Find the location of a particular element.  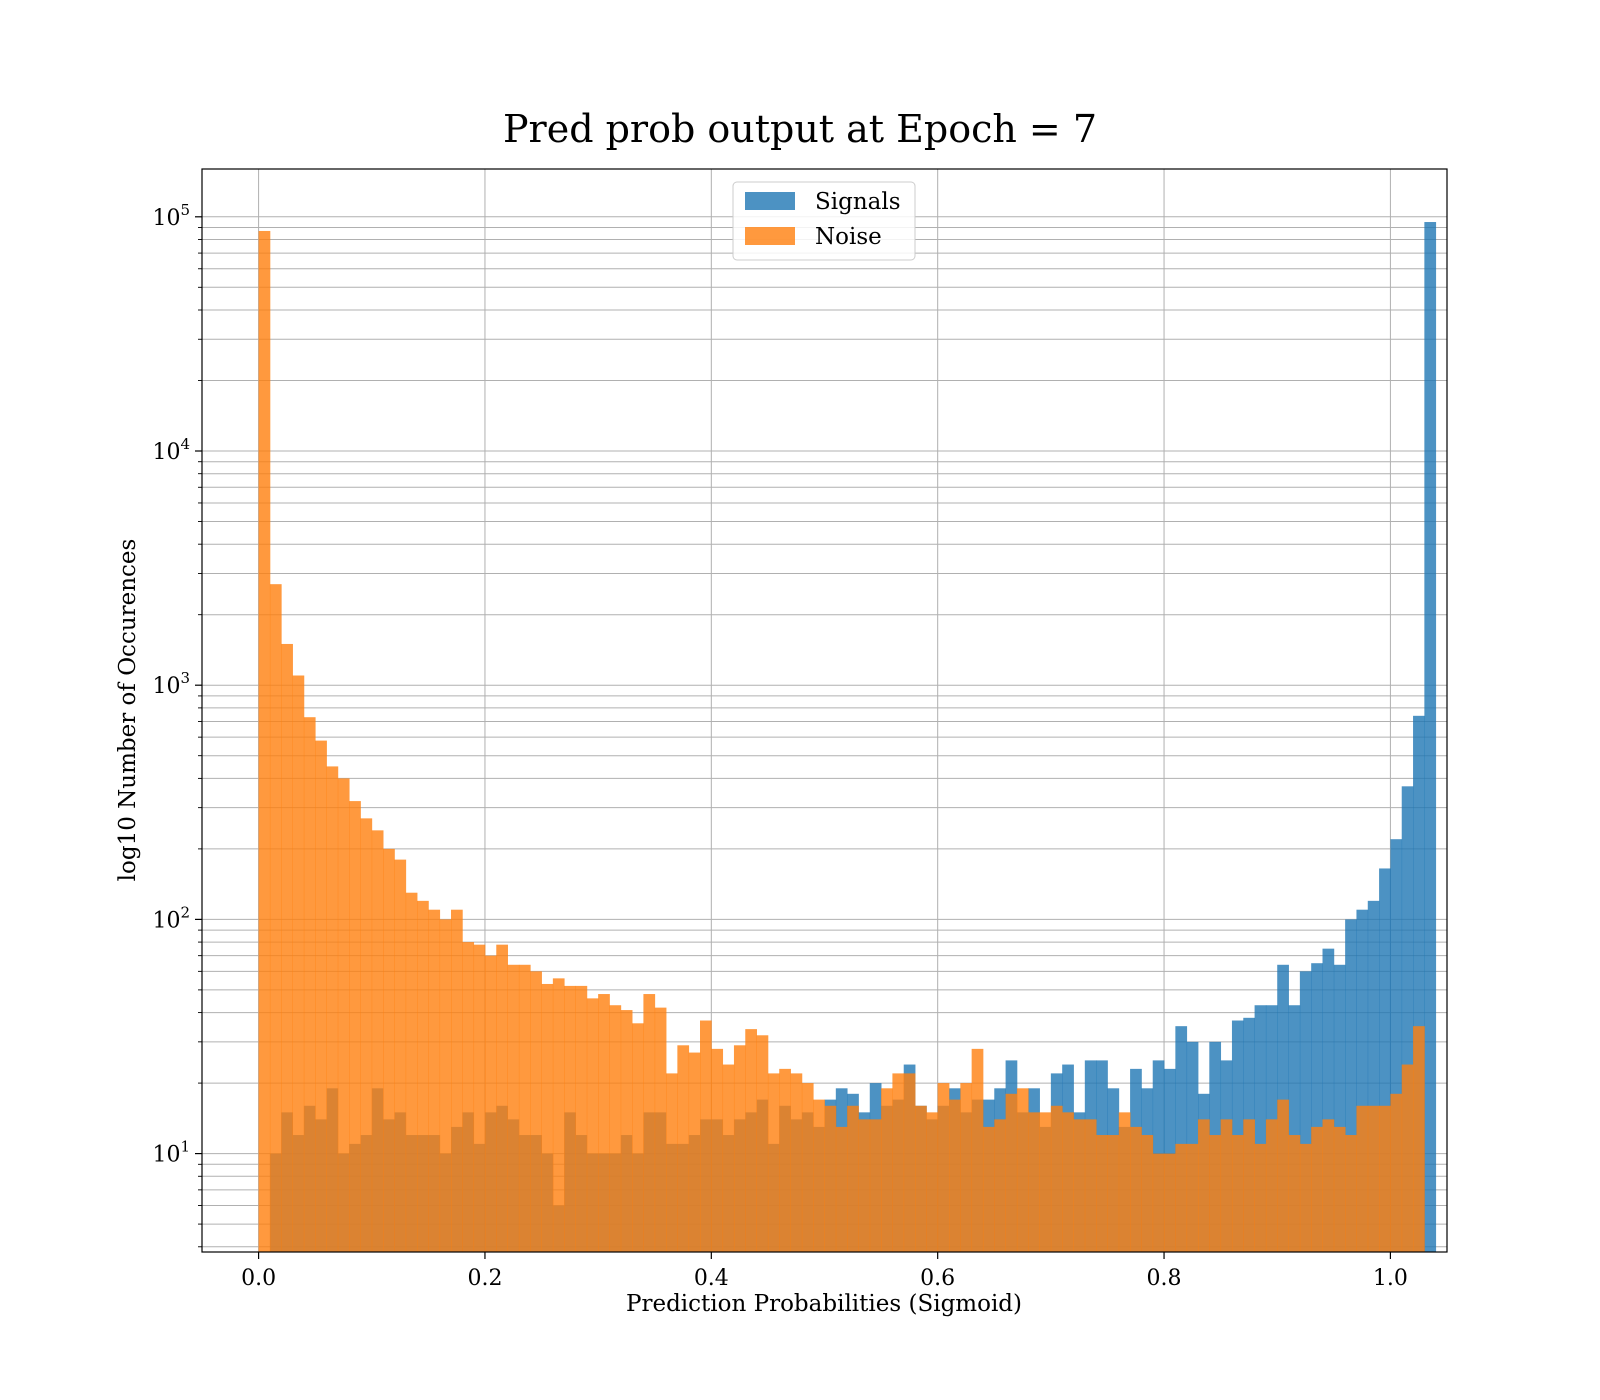

y-tick-label: 10¹ is located at coordinates (171, 1153).